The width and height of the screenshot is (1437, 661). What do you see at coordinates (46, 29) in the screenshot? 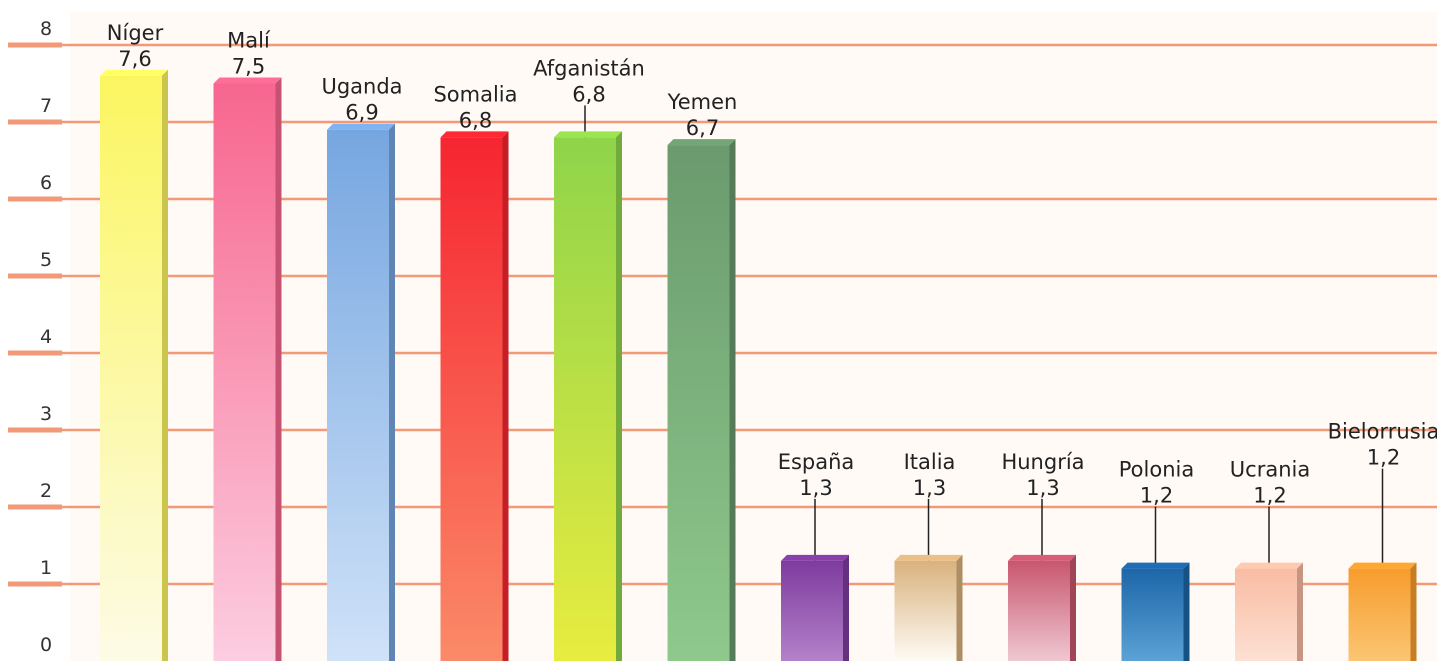
I see `y-tick-label: 8` at bounding box center [46, 29].